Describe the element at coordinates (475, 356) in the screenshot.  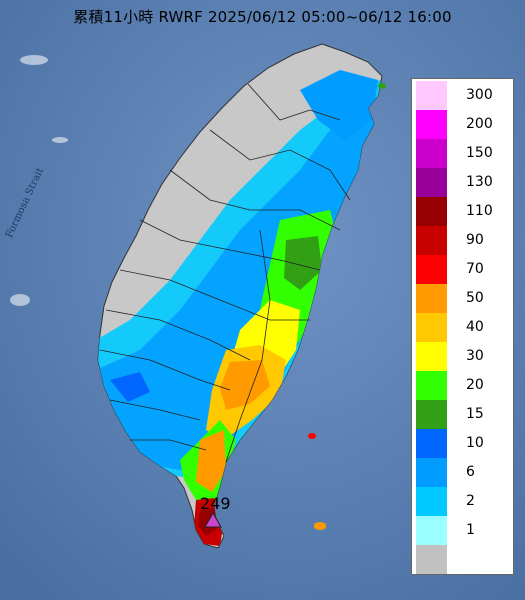
I see `legend-label: 30` at that location.